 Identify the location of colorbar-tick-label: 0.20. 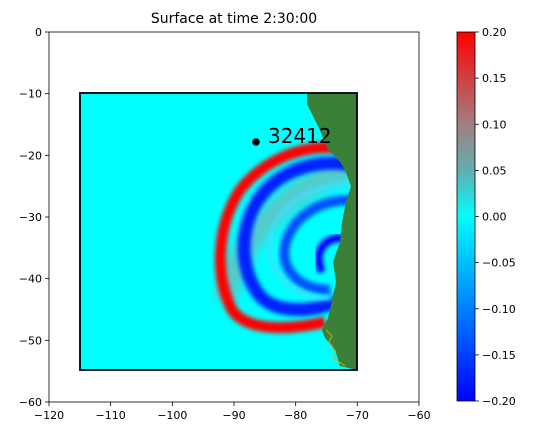
(494, 32).